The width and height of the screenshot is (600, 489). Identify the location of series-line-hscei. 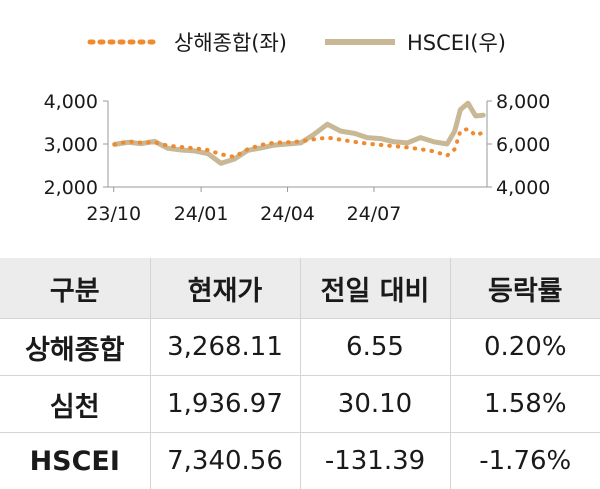
(299, 133).